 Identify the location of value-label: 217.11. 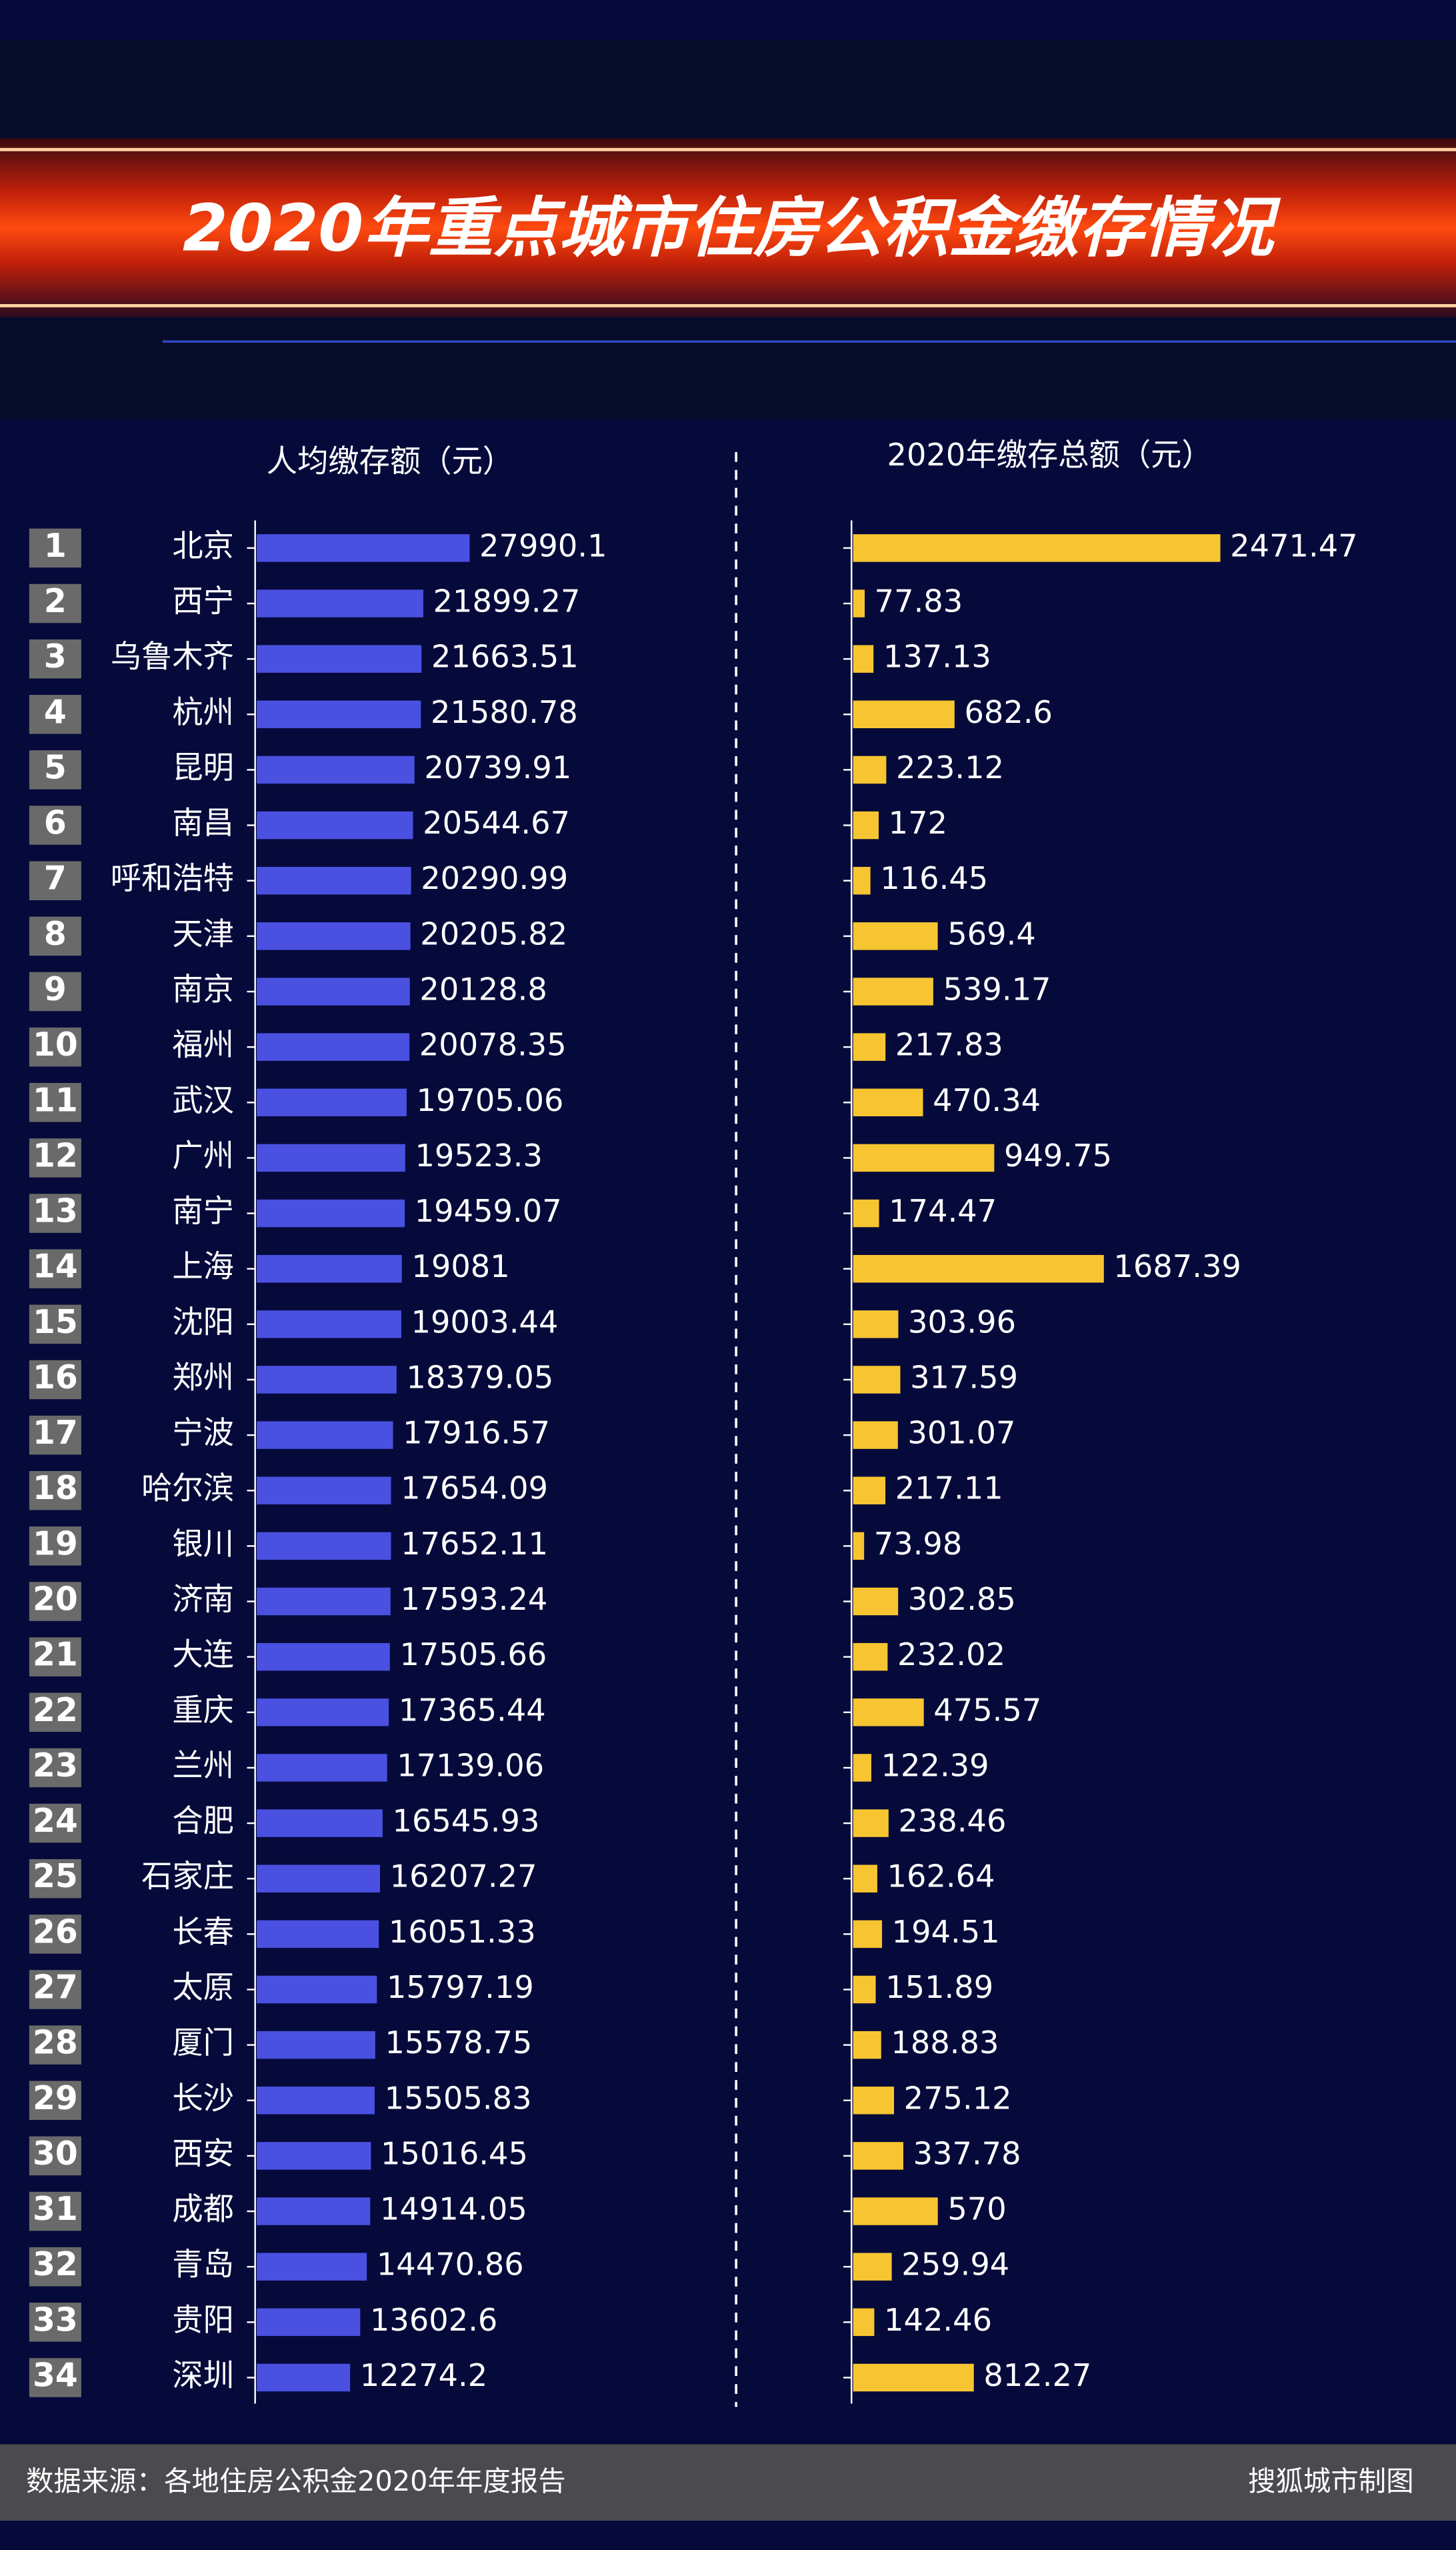
(949, 1488).